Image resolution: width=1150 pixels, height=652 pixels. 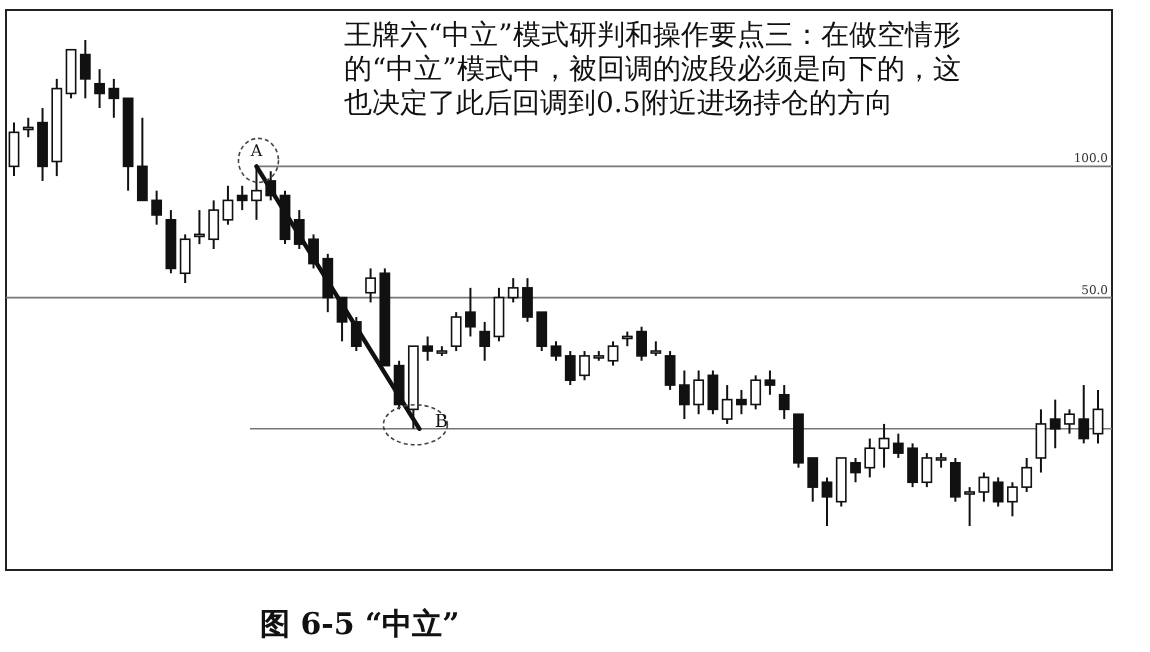 I want to click on caption: 图 6-5 “中立”, so click(x=360, y=624).